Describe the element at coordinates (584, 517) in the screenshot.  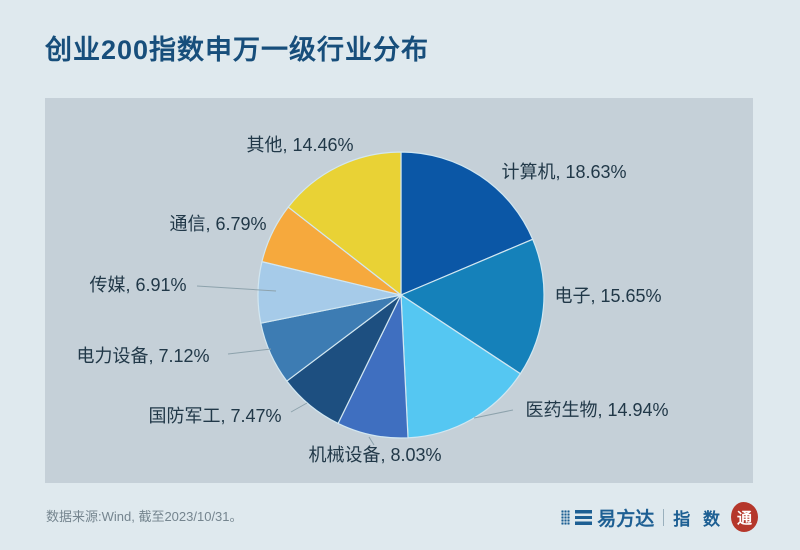
I see `efund-logo-icon` at that location.